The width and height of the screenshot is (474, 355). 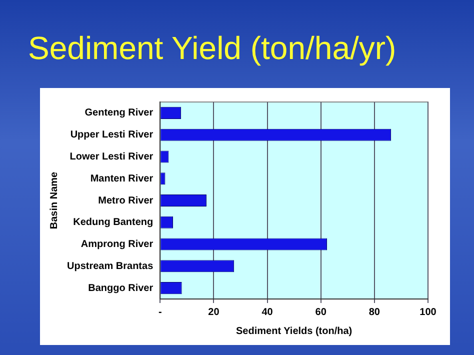 I want to click on chart-title: Sediment Yield (ton/ha/yr), so click(x=212, y=48).